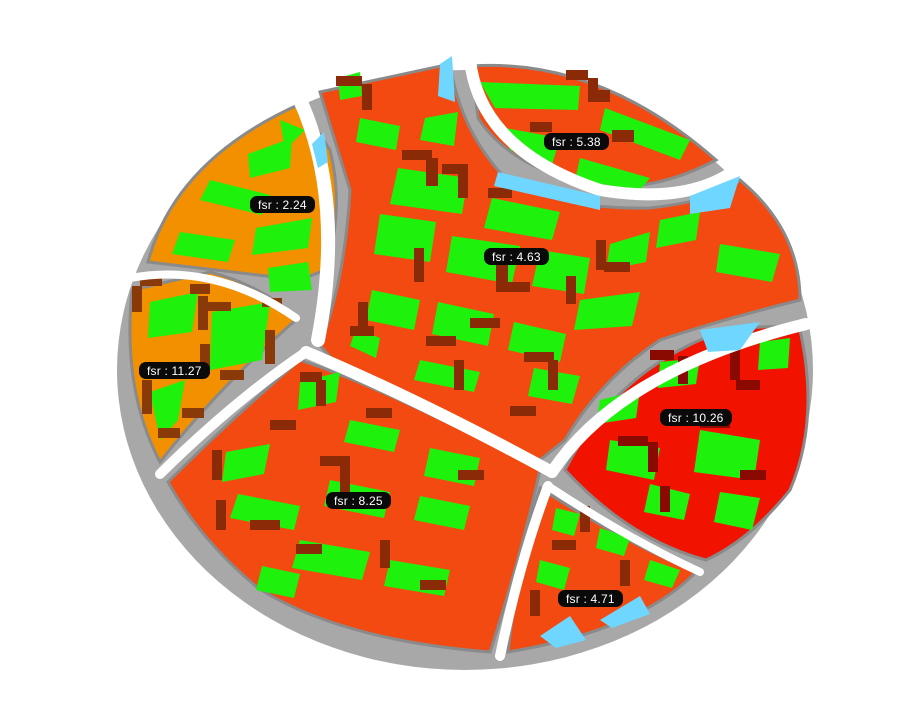  I want to click on fsr-label-north: fsr : 5.38, so click(576, 141).